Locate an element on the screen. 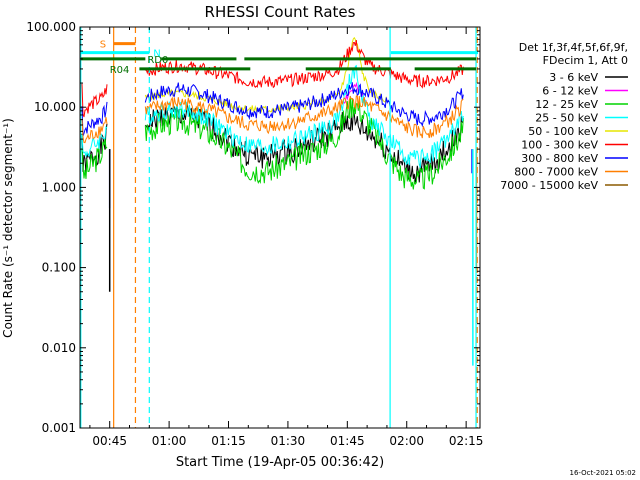 Image resolution: width=640 pixels, height=480 pixels. series-line-12-25-keV-seg0 is located at coordinates (94, 158).